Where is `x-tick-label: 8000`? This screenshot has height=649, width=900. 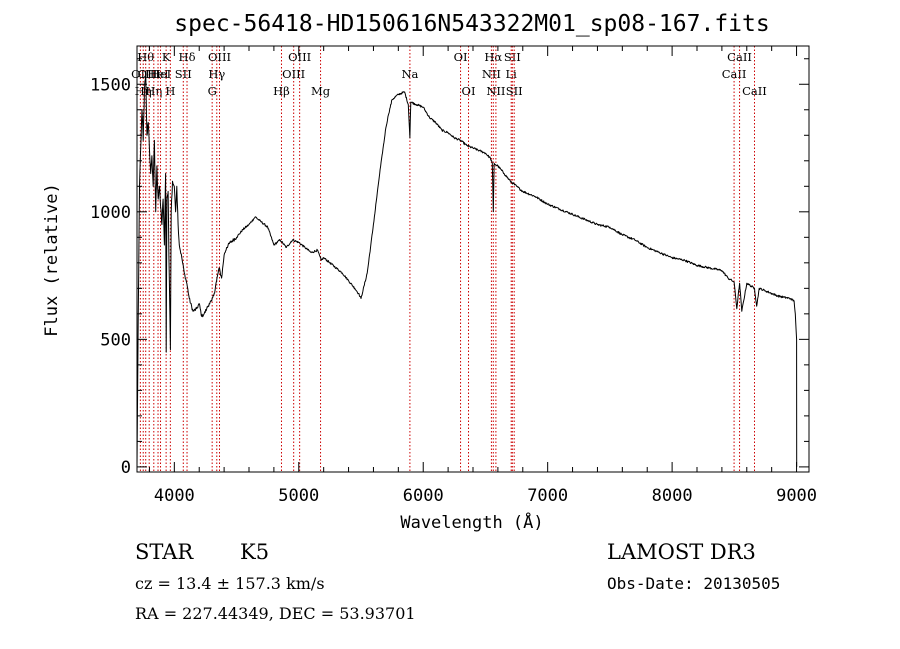
x-tick-label: 8000 is located at coordinates (672, 496).